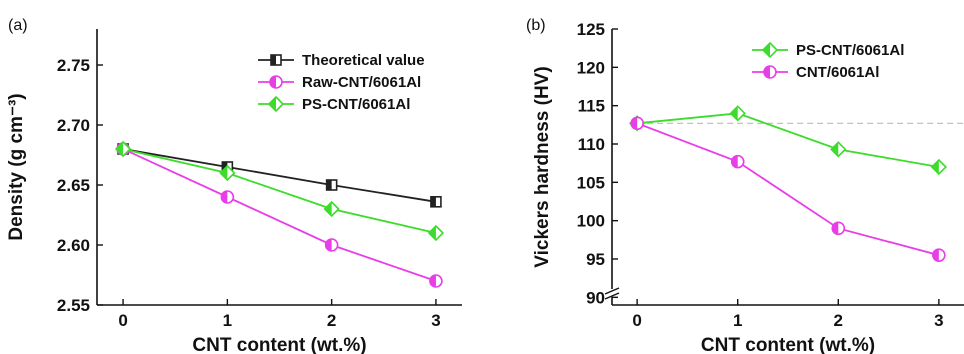  I want to click on y-tick-label: 2.55, so click(73, 305).